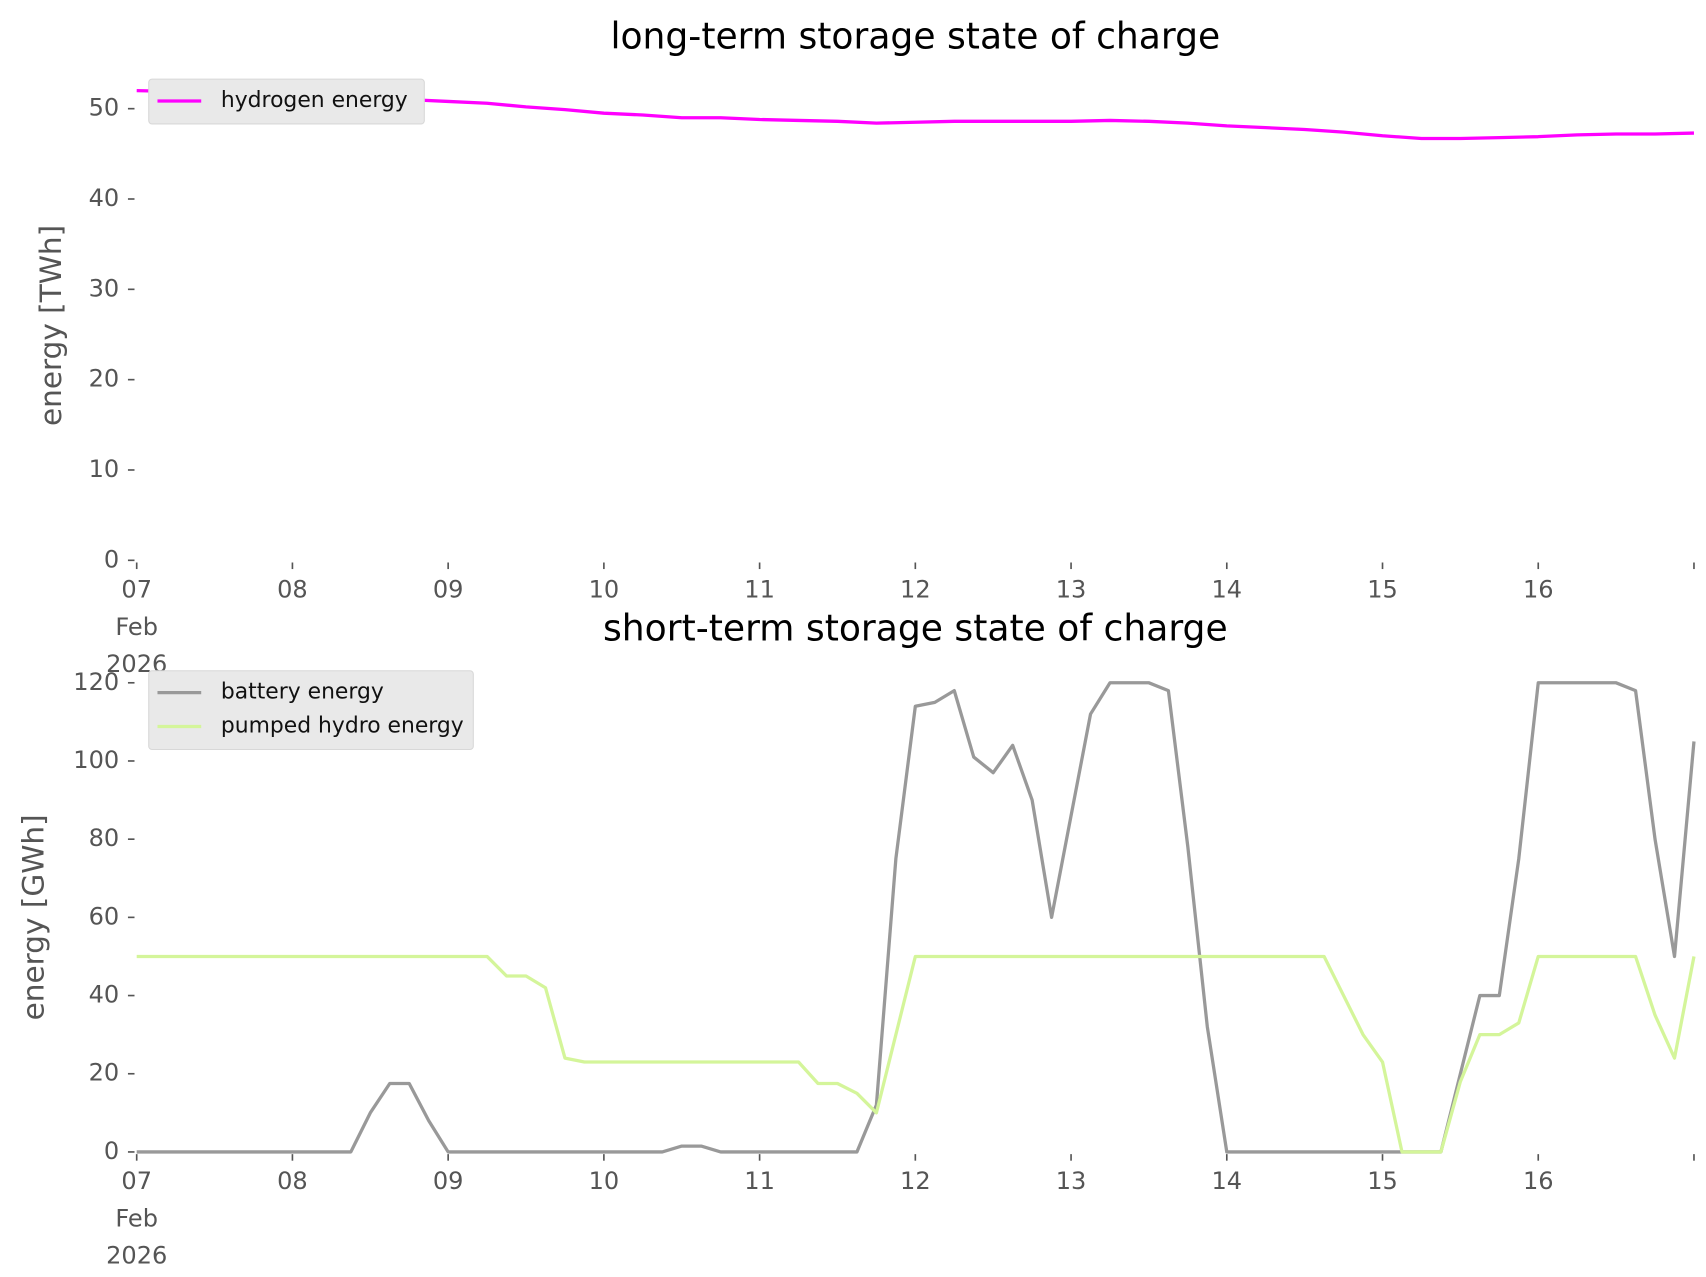 This screenshot has width=1706, height=1277. Describe the element at coordinates (51, 325) in the screenshot. I see `y-axis-label: energy [TWh]` at that location.